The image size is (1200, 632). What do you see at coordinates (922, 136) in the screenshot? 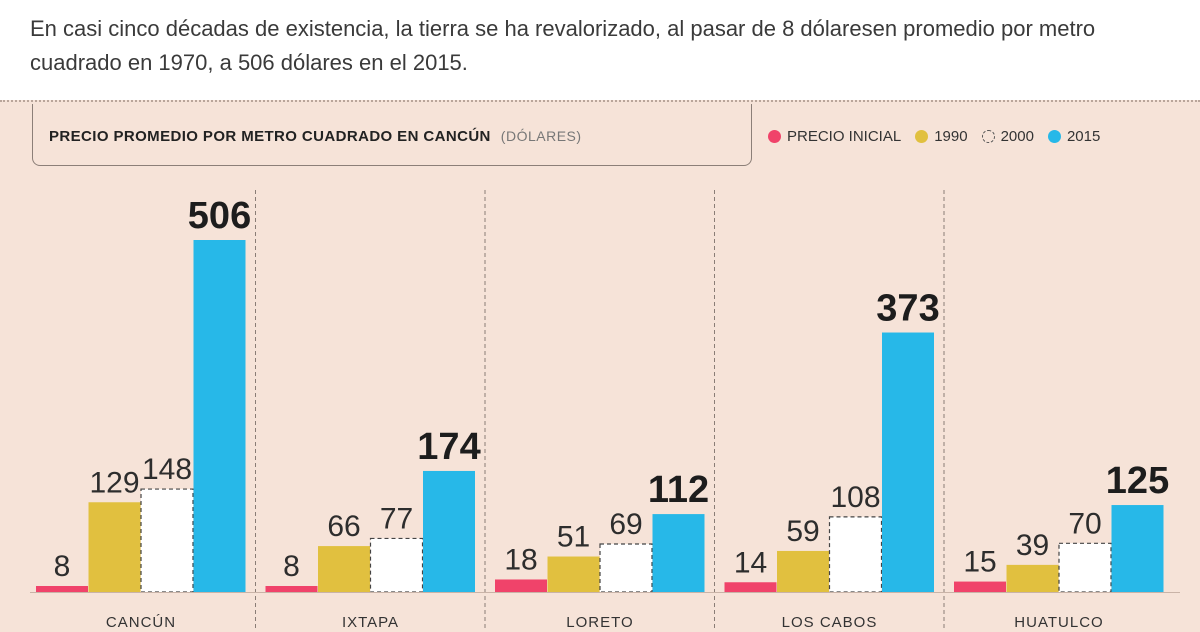
I see `legend-swatch-1990` at bounding box center [922, 136].